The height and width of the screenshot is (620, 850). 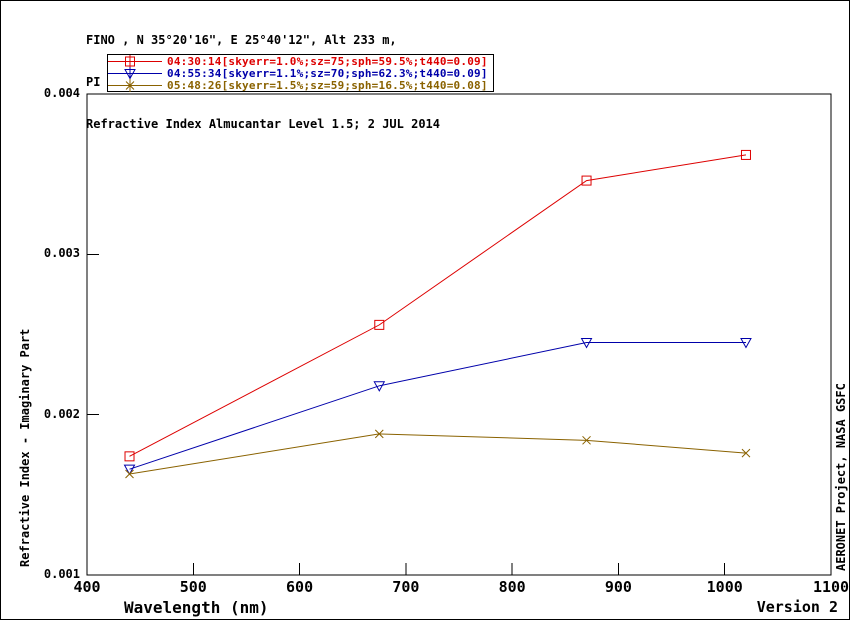 What do you see at coordinates (61, 93) in the screenshot?
I see `y-tick-label: 0.004` at bounding box center [61, 93].